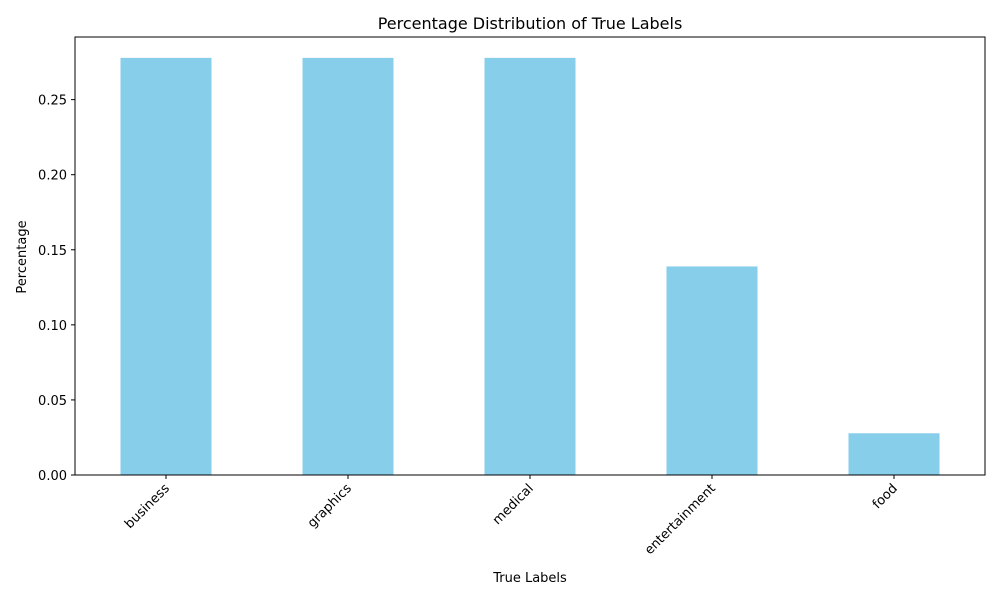  I want to click on y-tick-label: 0.20, so click(52, 176).